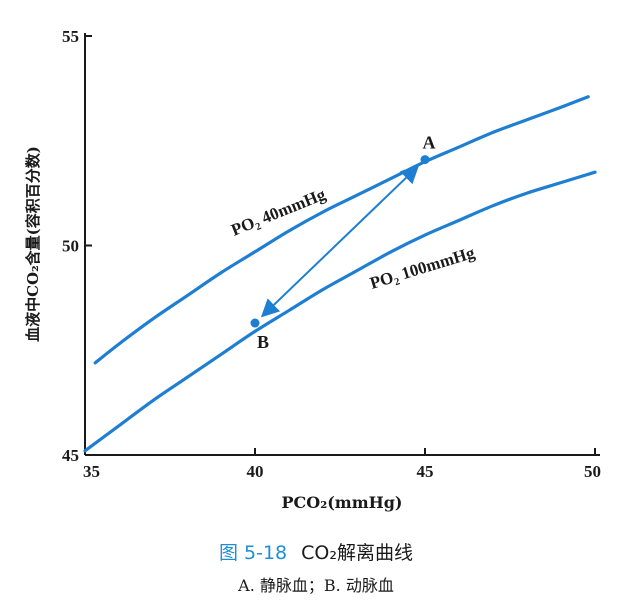 This screenshot has width=632, height=607. Describe the element at coordinates (425, 471) in the screenshot. I see `x-tick-label: 45` at that location.